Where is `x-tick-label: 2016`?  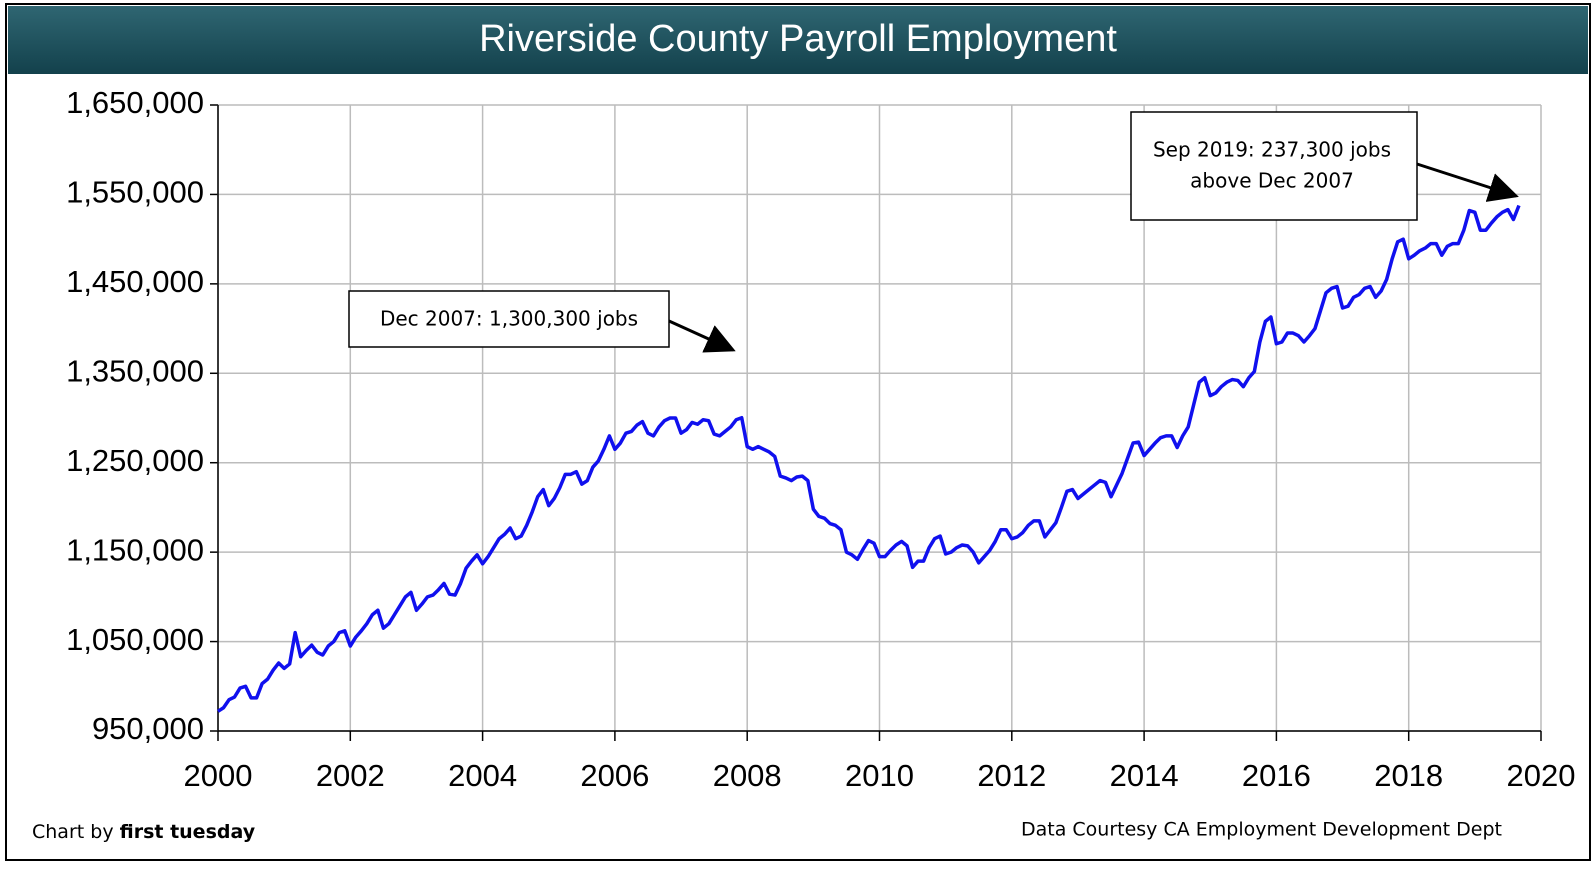 x-tick-label: 2016 is located at coordinates (1276, 775).